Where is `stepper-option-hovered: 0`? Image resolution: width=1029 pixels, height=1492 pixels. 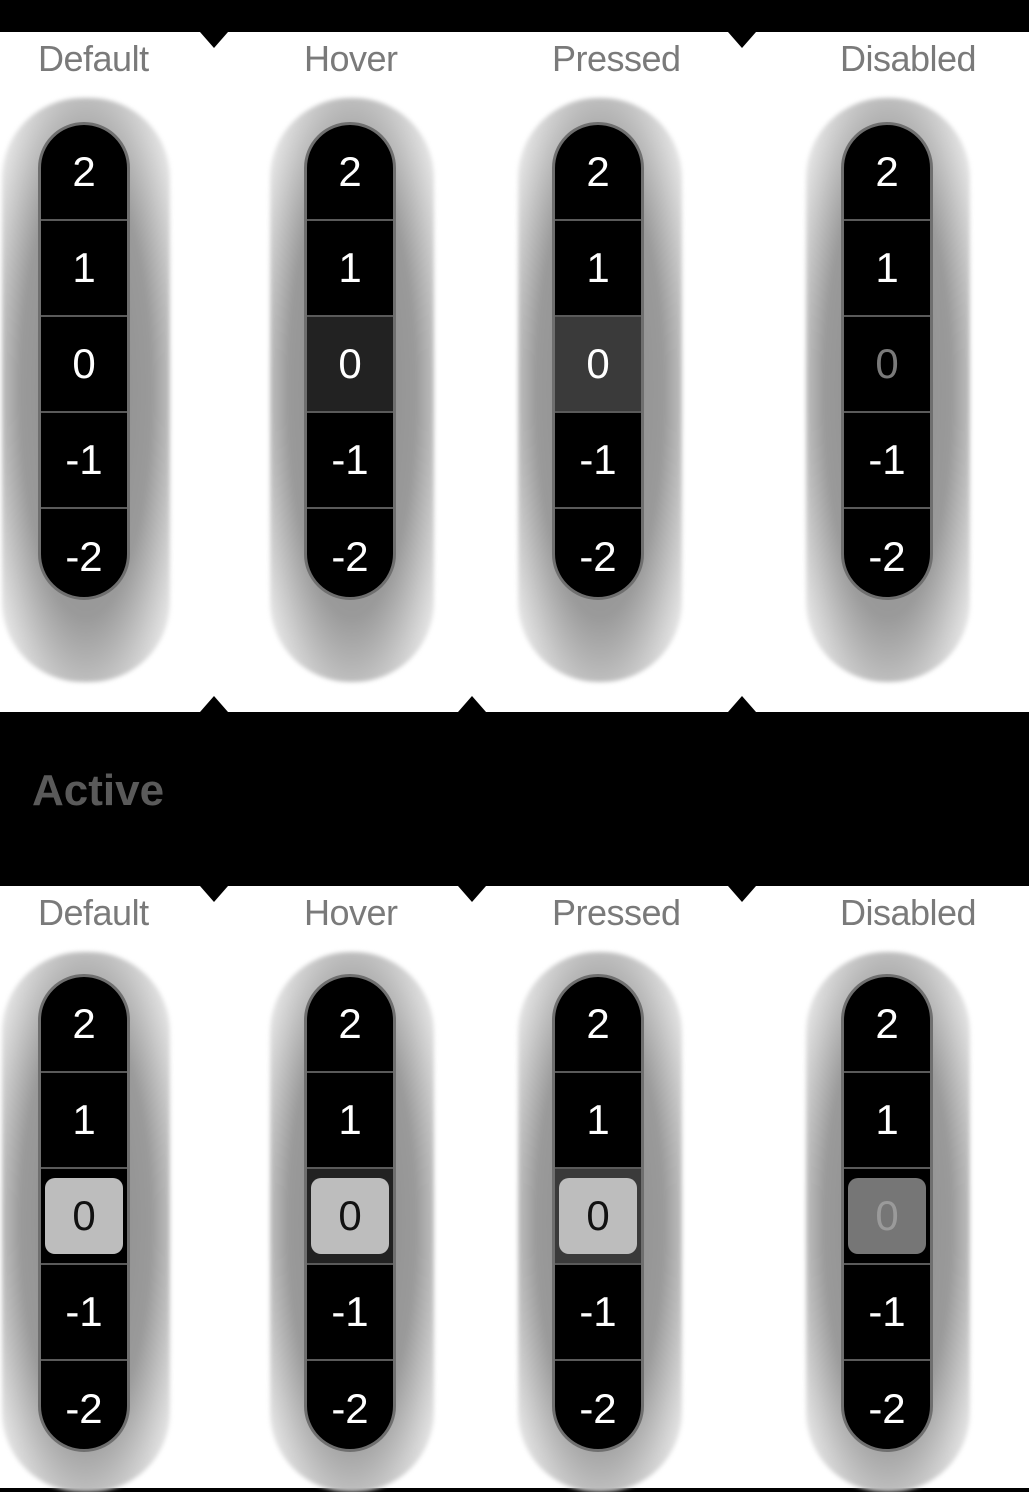 stepper-option-hovered: 0 is located at coordinates (350, 365).